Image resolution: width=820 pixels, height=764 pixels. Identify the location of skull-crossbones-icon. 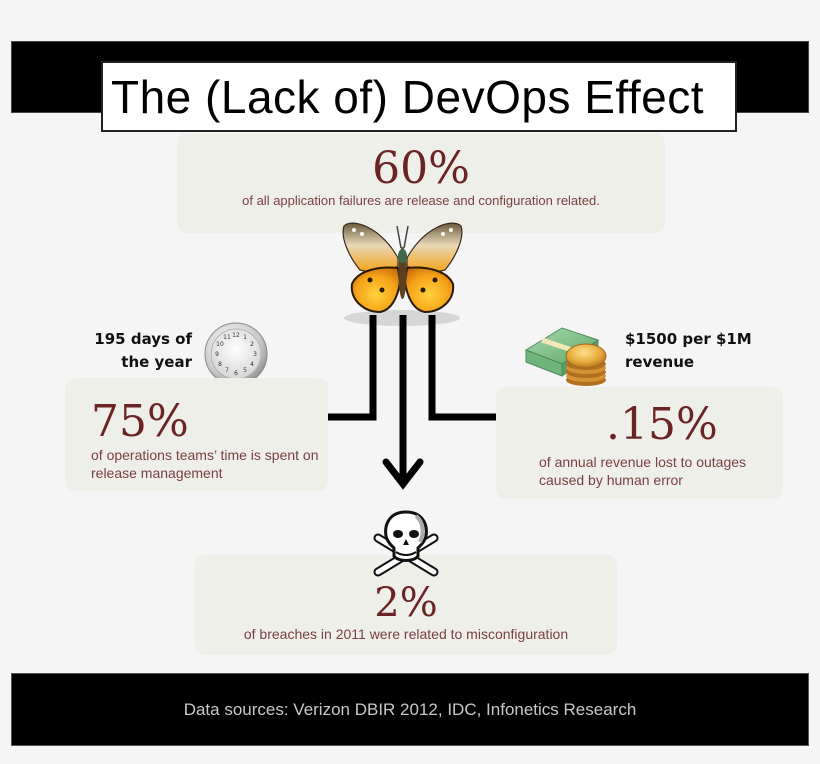
(406, 543).